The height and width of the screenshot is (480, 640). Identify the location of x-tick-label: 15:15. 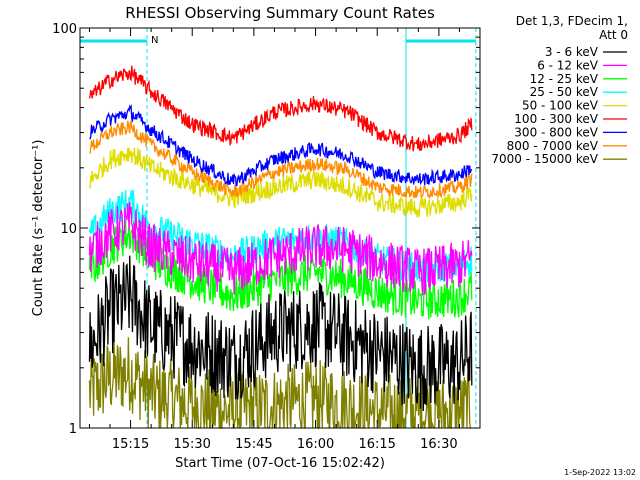
(130, 444).